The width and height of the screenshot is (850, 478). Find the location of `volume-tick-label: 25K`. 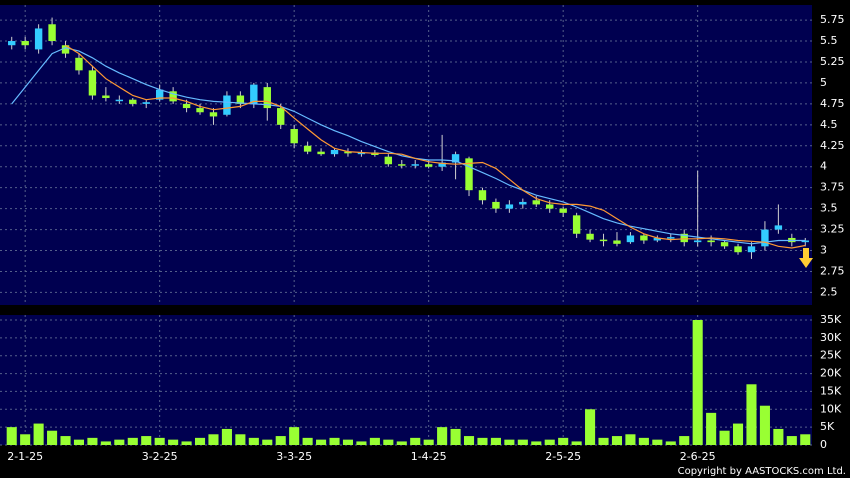

volume-tick-label: 25K is located at coordinates (831, 355).